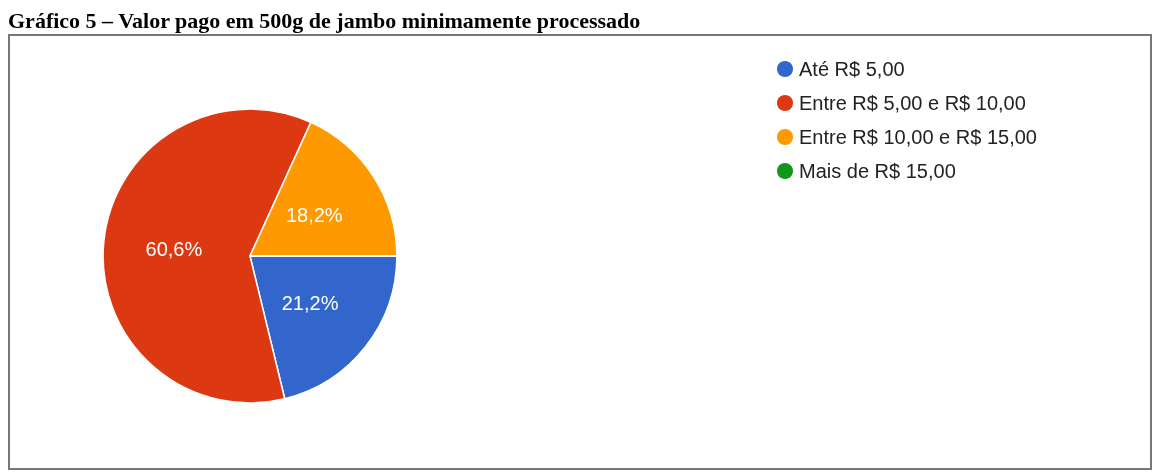  I want to click on legend-label: Entre R$ 10,00 e R$ 15,00, so click(918, 137).